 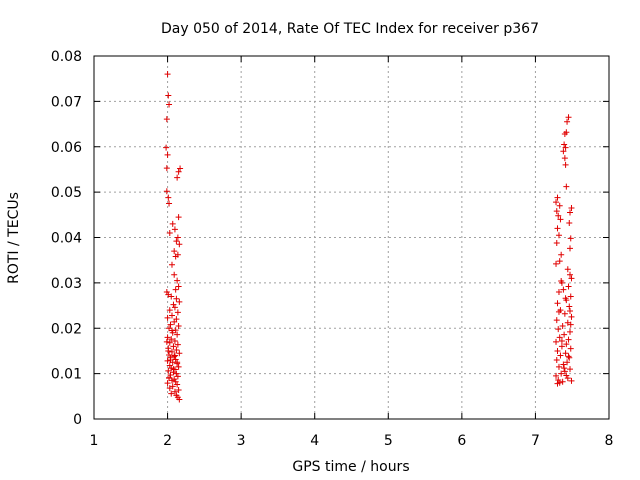 What do you see at coordinates (14, 238) in the screenshot?
I see `y-axis-label: ROTI / TECUs` at bounding box center [14, 238].